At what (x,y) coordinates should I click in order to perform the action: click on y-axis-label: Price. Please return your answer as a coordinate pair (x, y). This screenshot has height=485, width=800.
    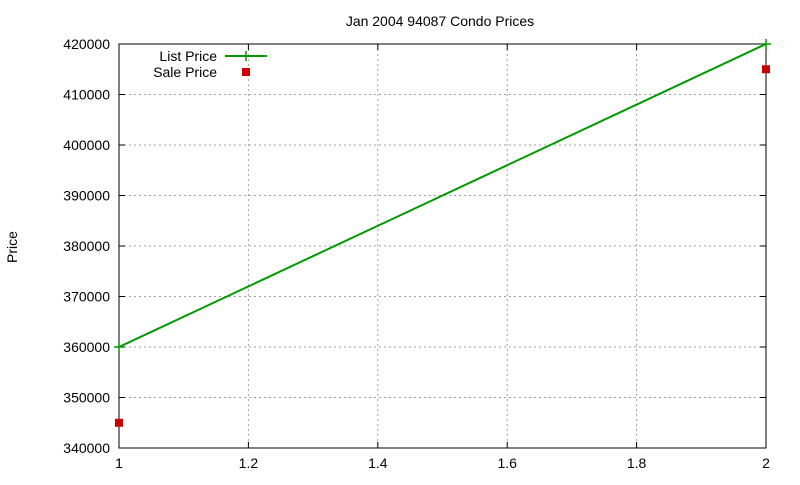
    Looking at the image, I should click on (12, 247).